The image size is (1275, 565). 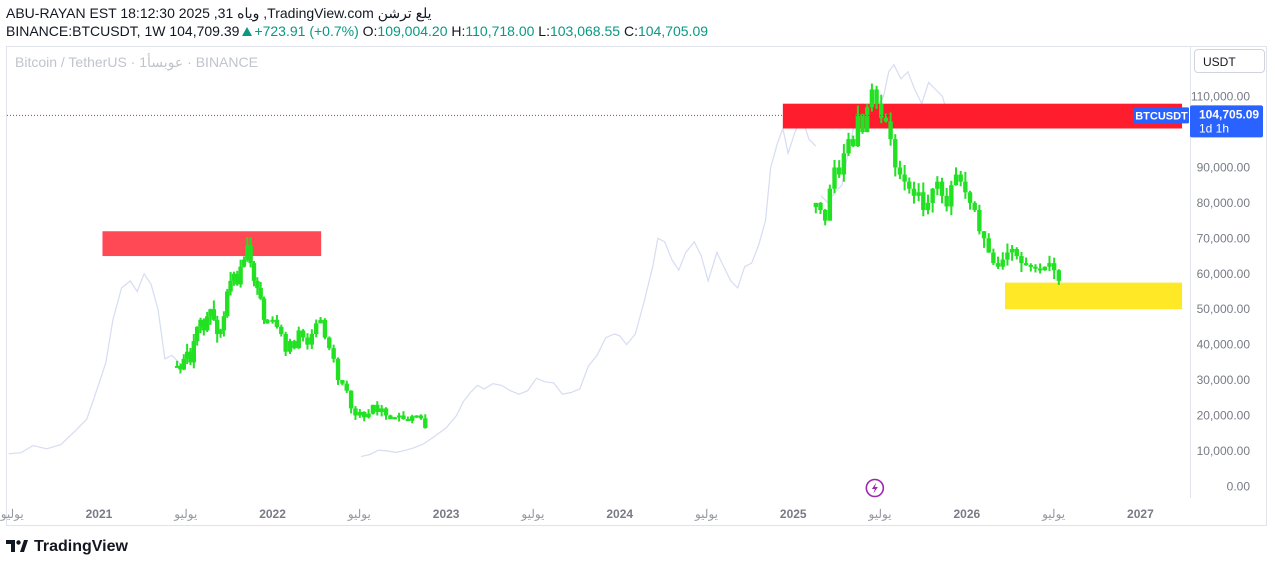 What do you see at coordinates (212, 244) in the screenshot?
I see `zone-mid-resistance` at bounding box center [212, 244].